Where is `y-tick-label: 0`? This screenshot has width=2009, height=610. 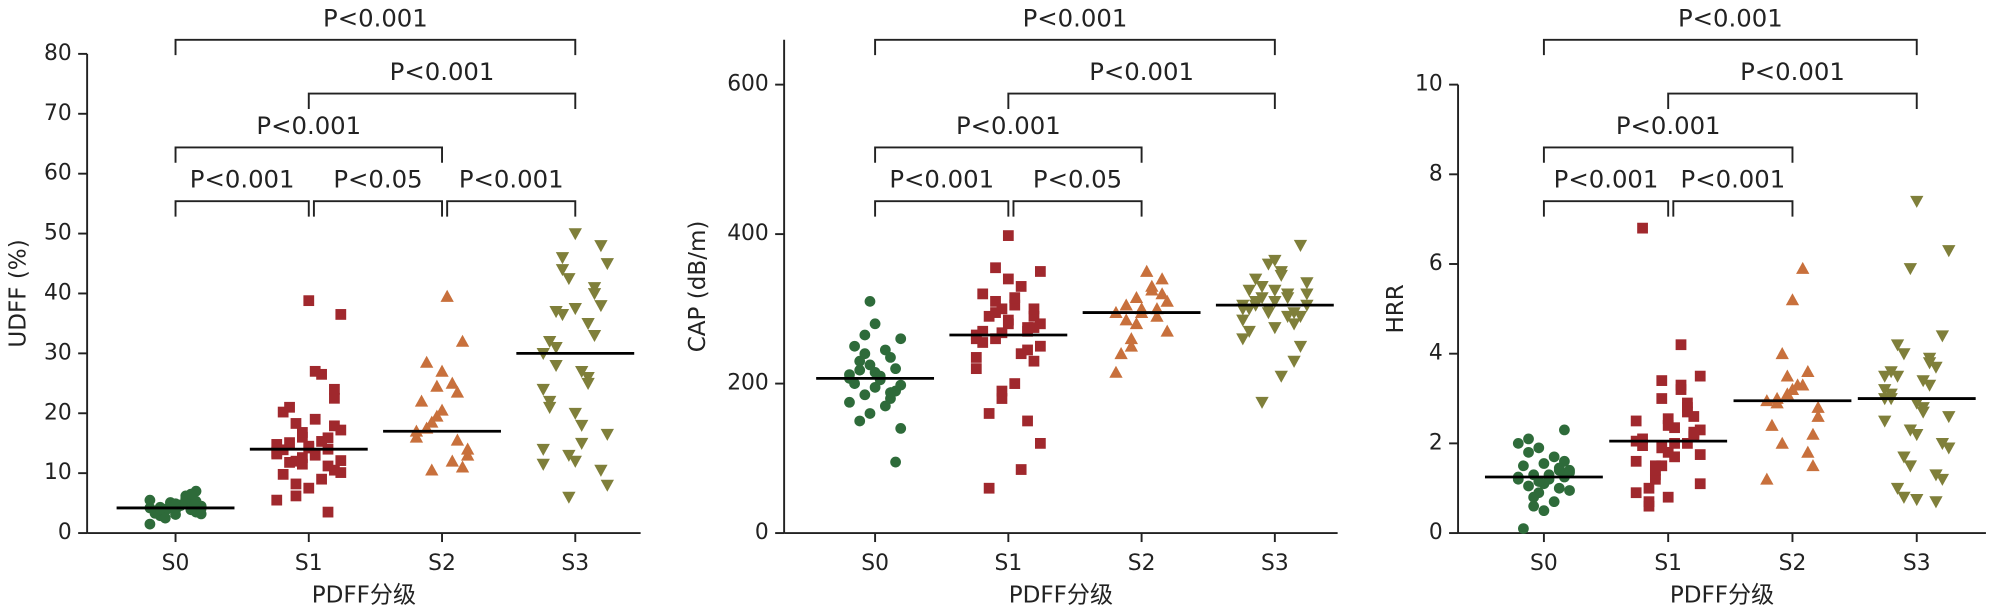 y-tick-label: 0 is located at coordinates (762, 532).